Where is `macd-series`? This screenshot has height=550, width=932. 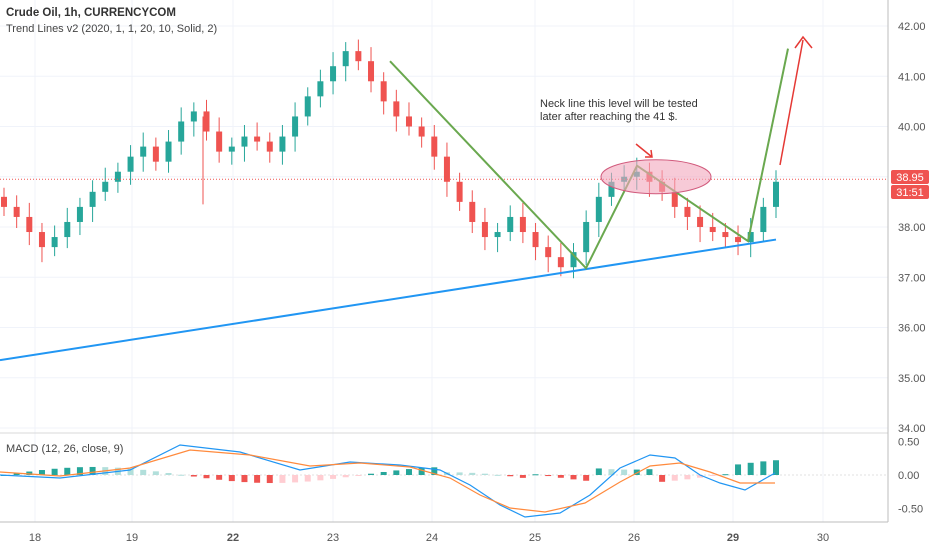
macd-series is located at coordinates (444, 481).